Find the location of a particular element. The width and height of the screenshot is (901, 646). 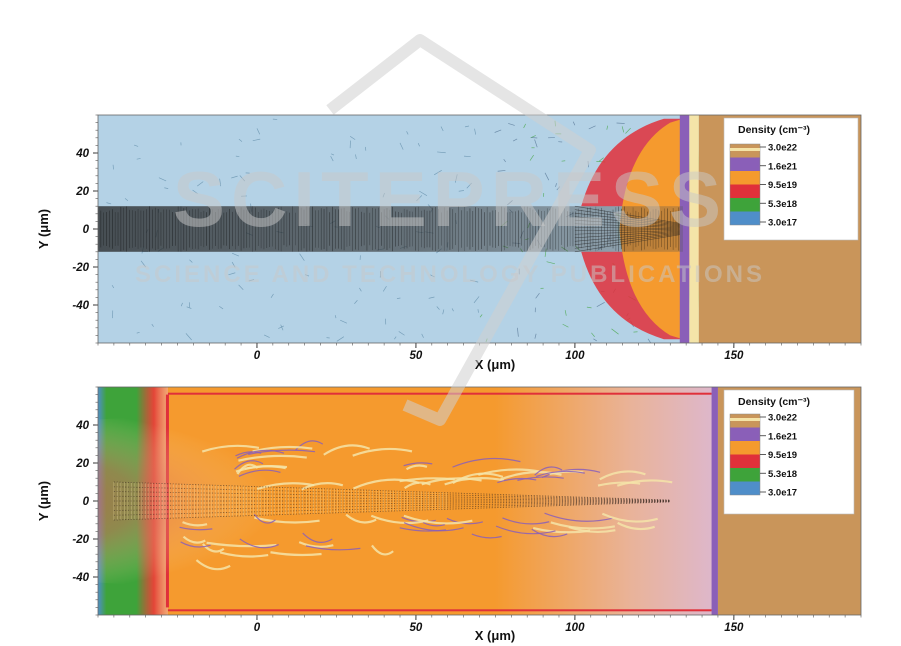

legend-label: 3.0e22 is located at coordinates (782, 418).